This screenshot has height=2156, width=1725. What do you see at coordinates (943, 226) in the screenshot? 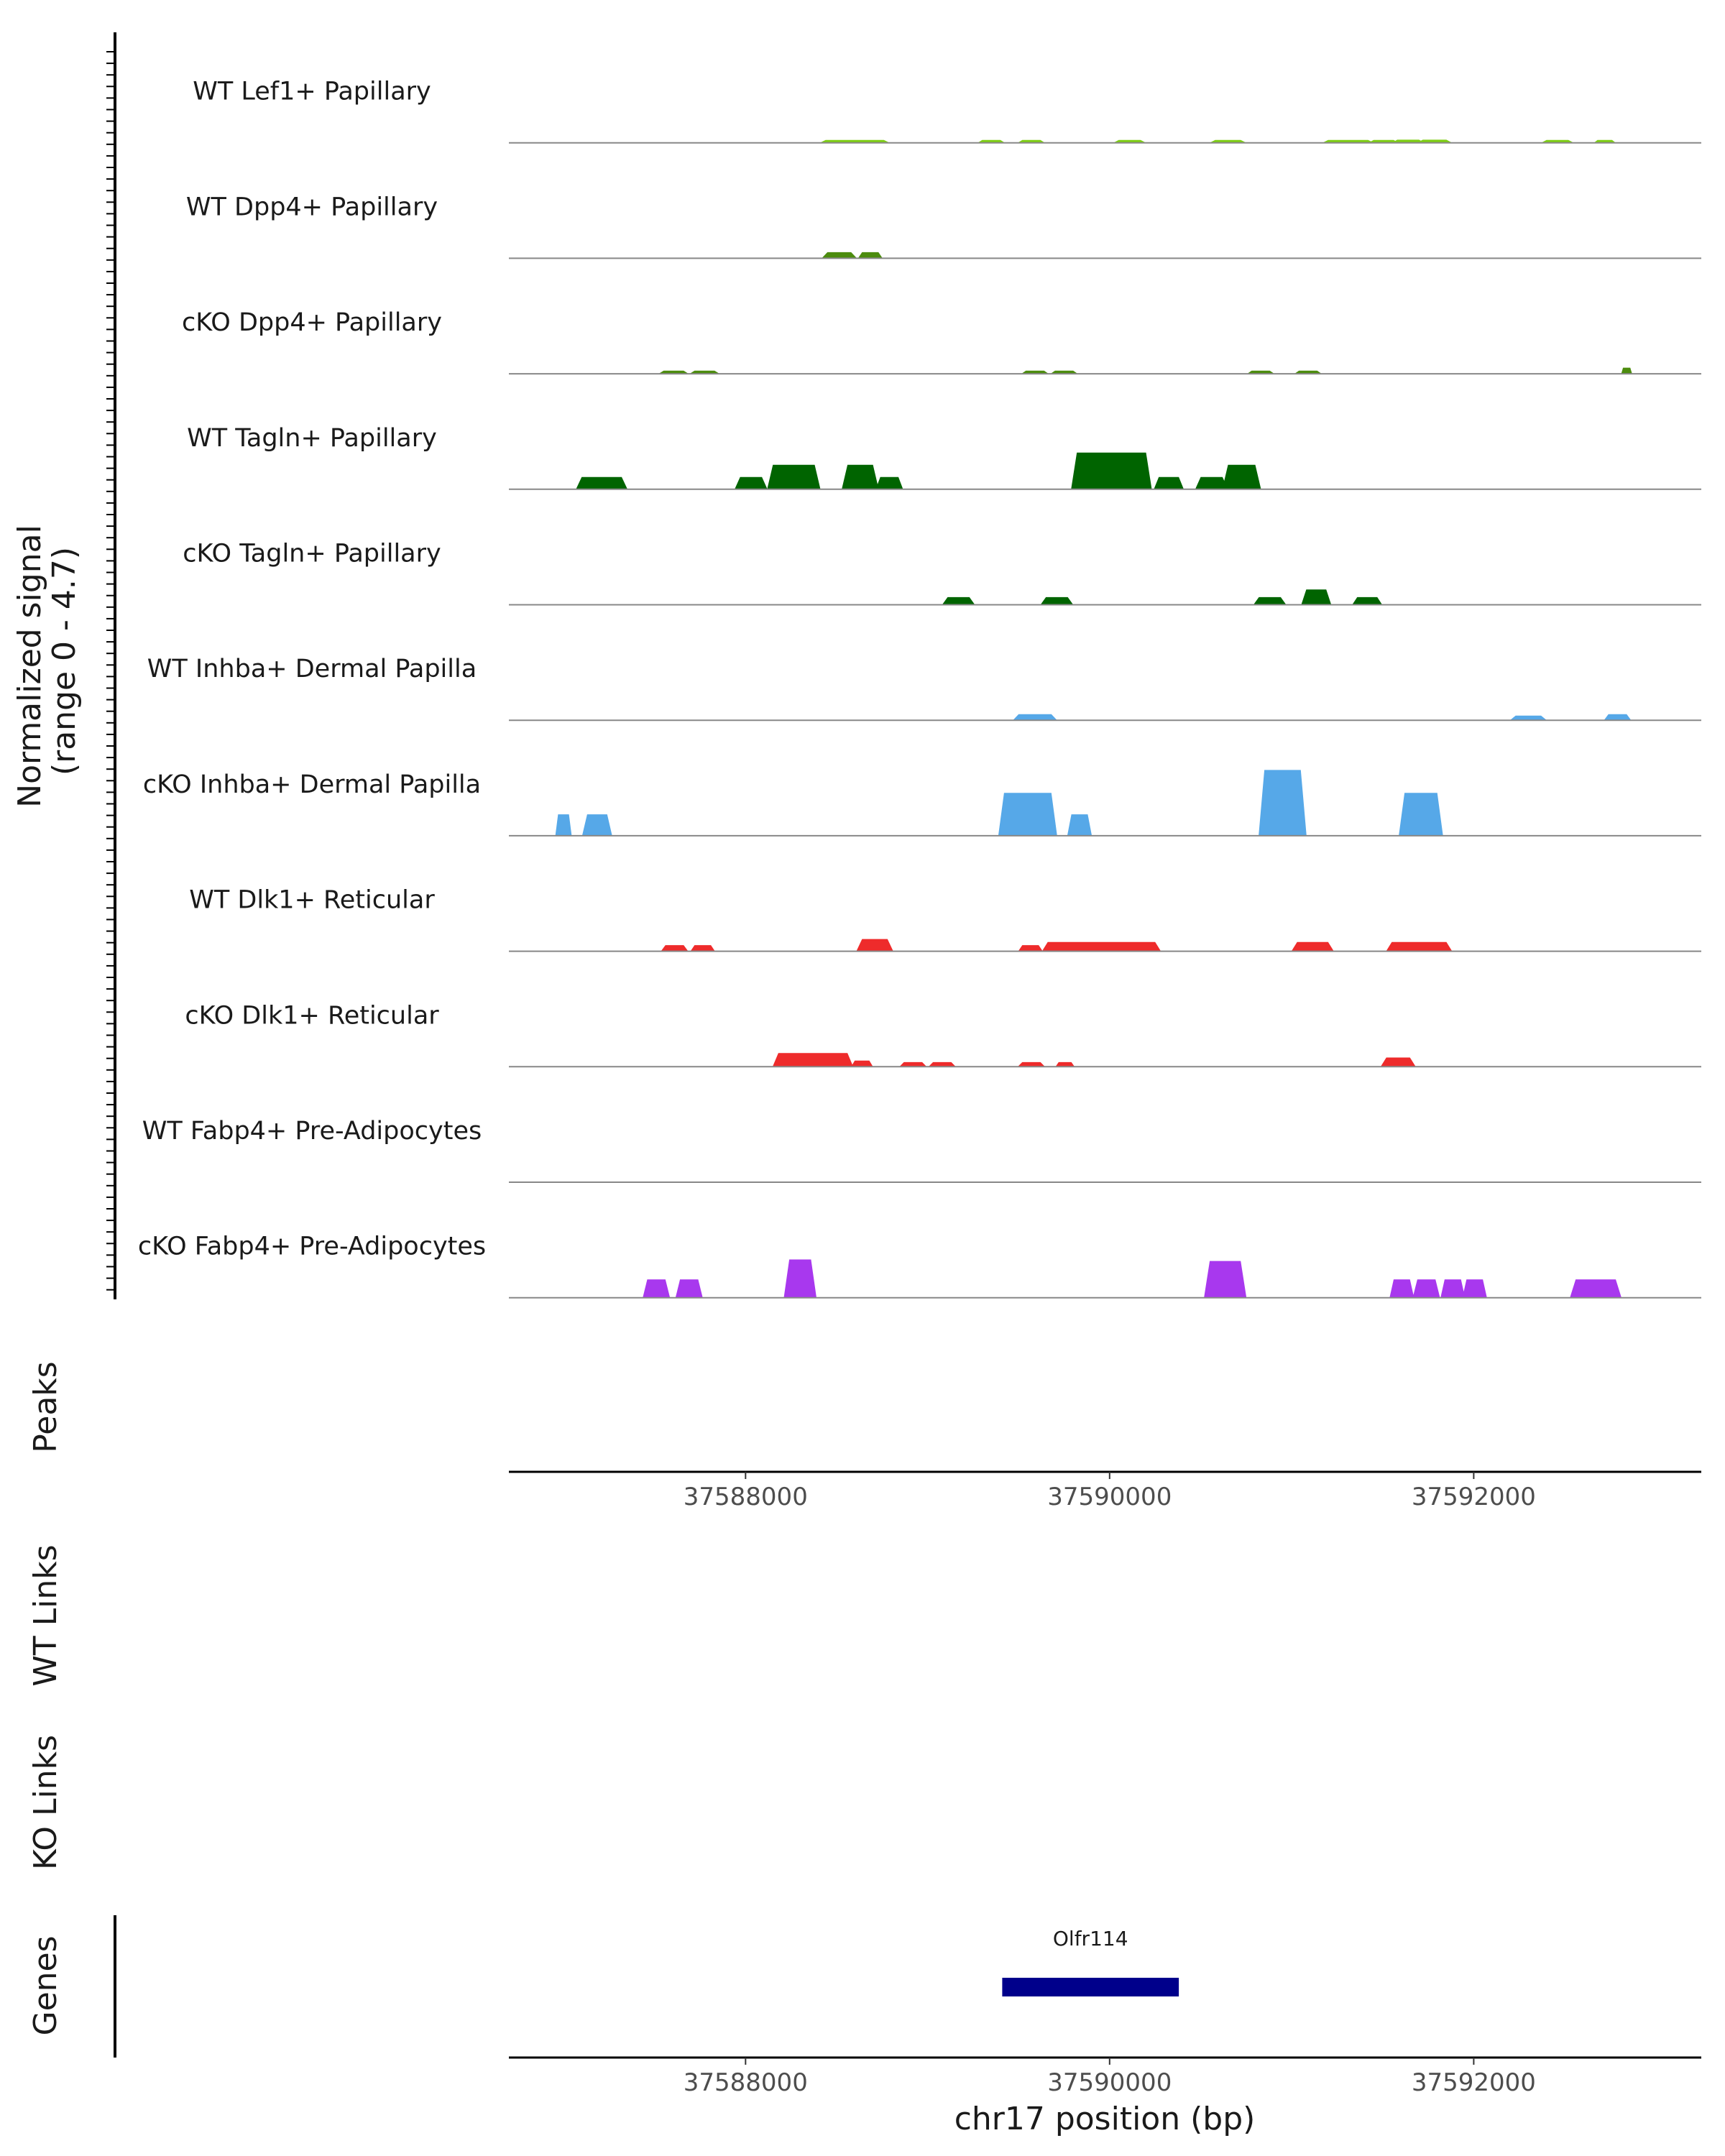
I see `track-2: WT Dpp4+ Papillary` at bounding box center [943, 226].